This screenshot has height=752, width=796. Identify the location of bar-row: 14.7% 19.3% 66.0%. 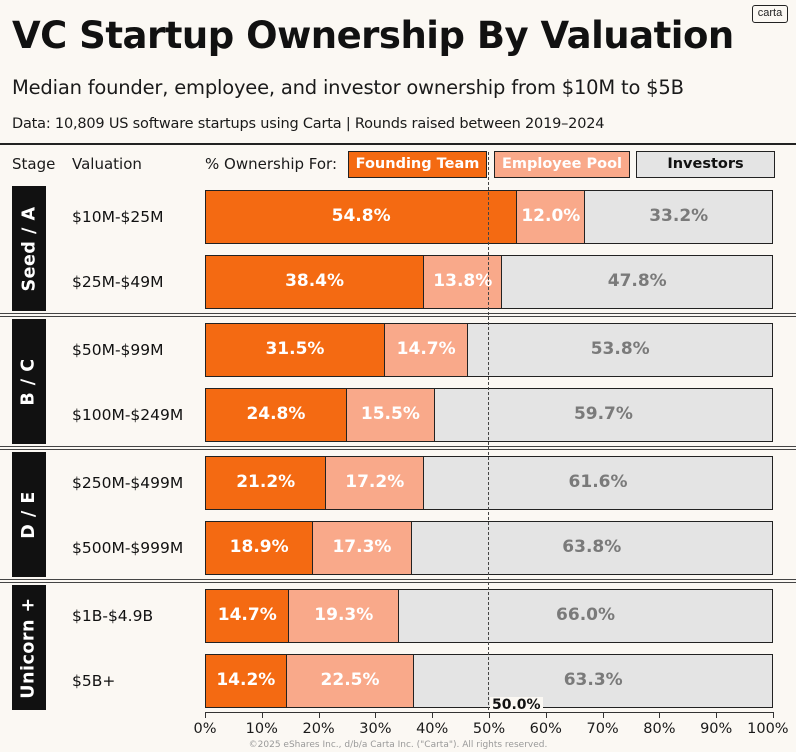
(489, 616).